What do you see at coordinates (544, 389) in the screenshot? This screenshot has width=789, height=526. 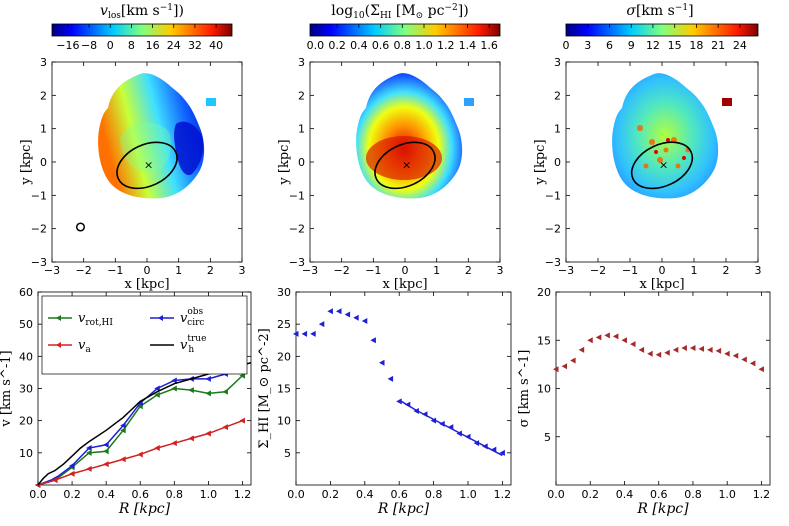 I see `y-tick-label: 10` at bounding box center [544, 389].